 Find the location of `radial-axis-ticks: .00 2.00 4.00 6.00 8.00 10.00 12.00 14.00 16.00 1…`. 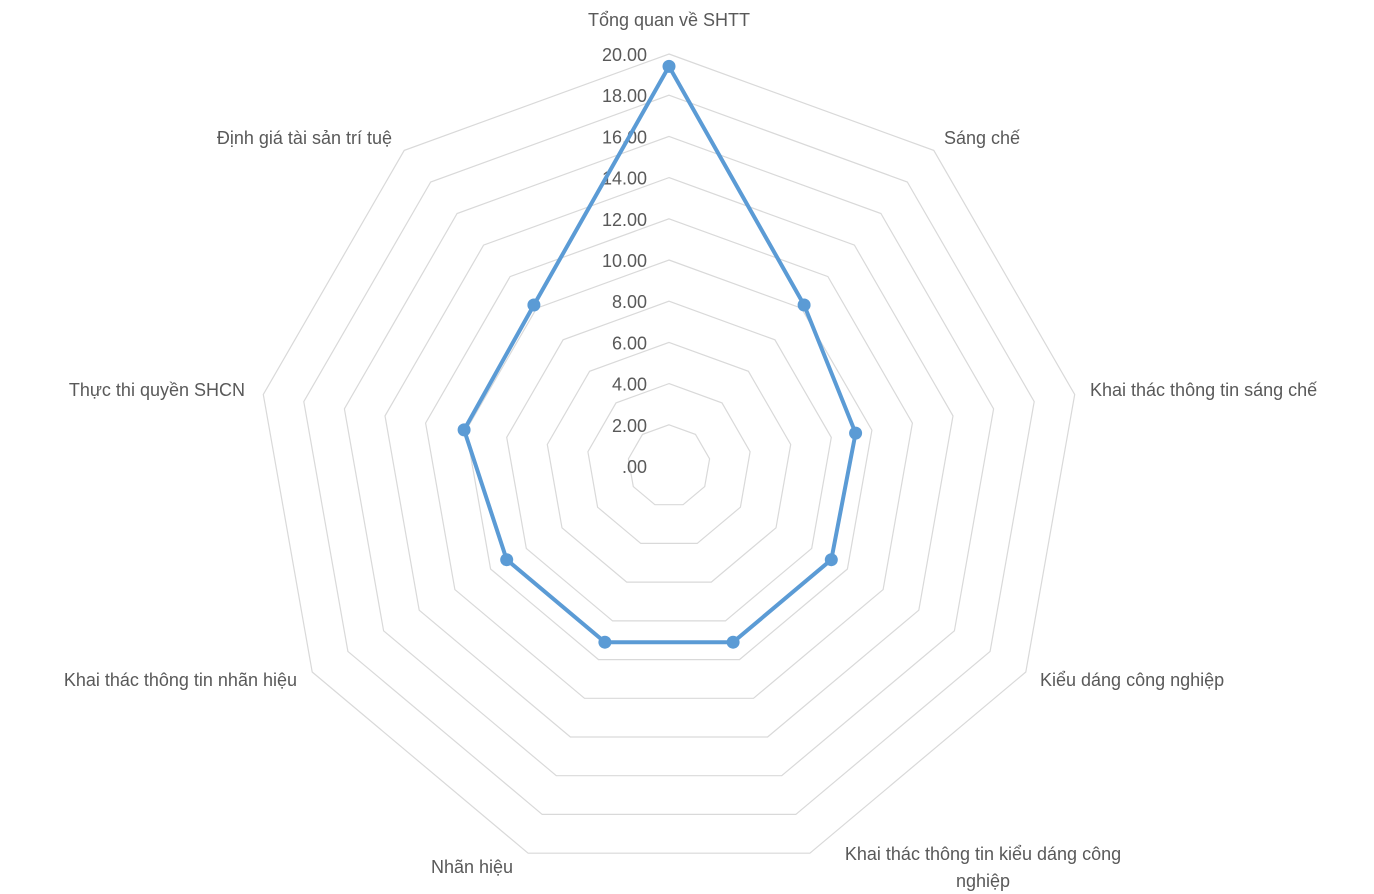

radial-axis-ticks: .00 2.00 4.00 6.00 8.00 10.00 12.00 14.00 16.00 1… is located at coordinates (624, 261).